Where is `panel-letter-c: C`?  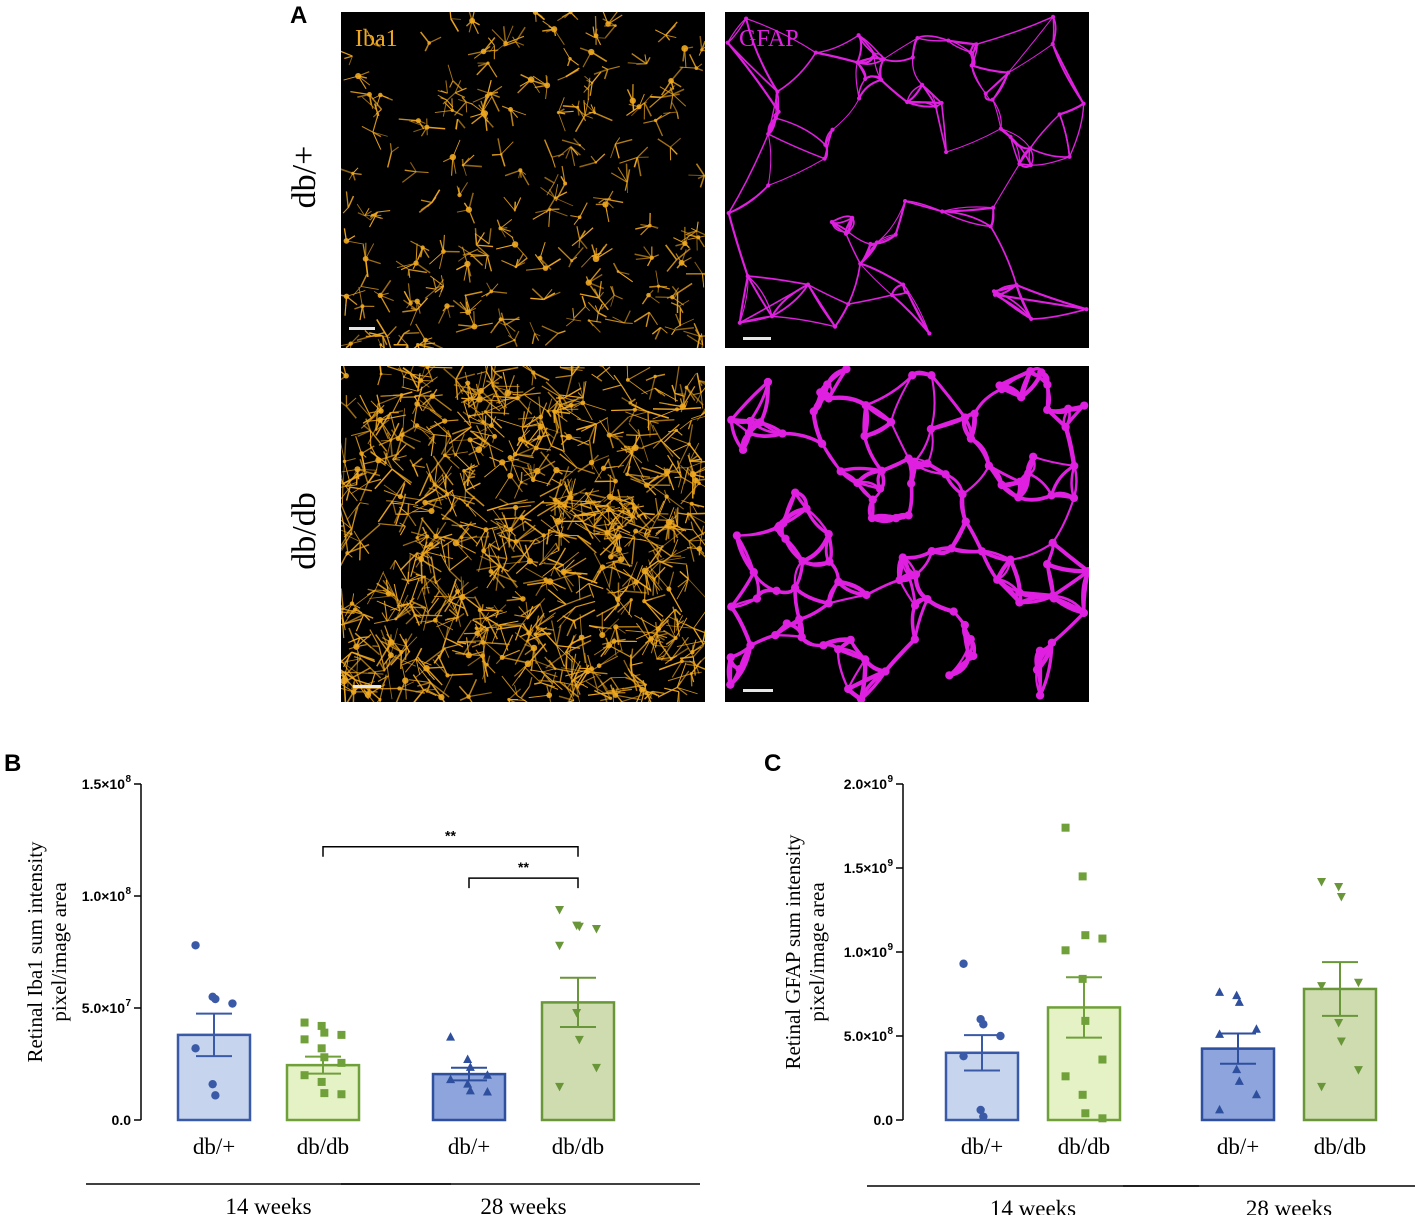 panel-letter-c: C is located at coordinates (773, 763).